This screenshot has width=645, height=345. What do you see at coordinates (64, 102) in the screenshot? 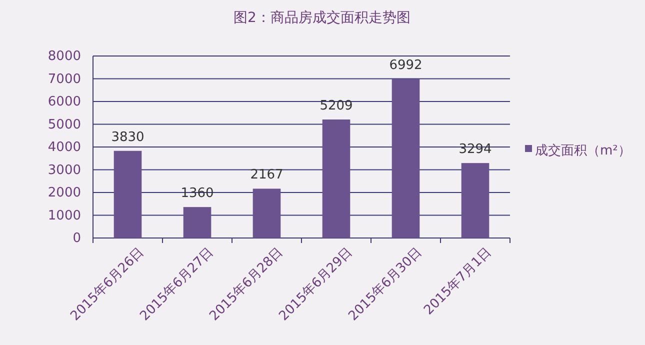
I see `y-tick-label: 6000` at bounding box center [64, 102].